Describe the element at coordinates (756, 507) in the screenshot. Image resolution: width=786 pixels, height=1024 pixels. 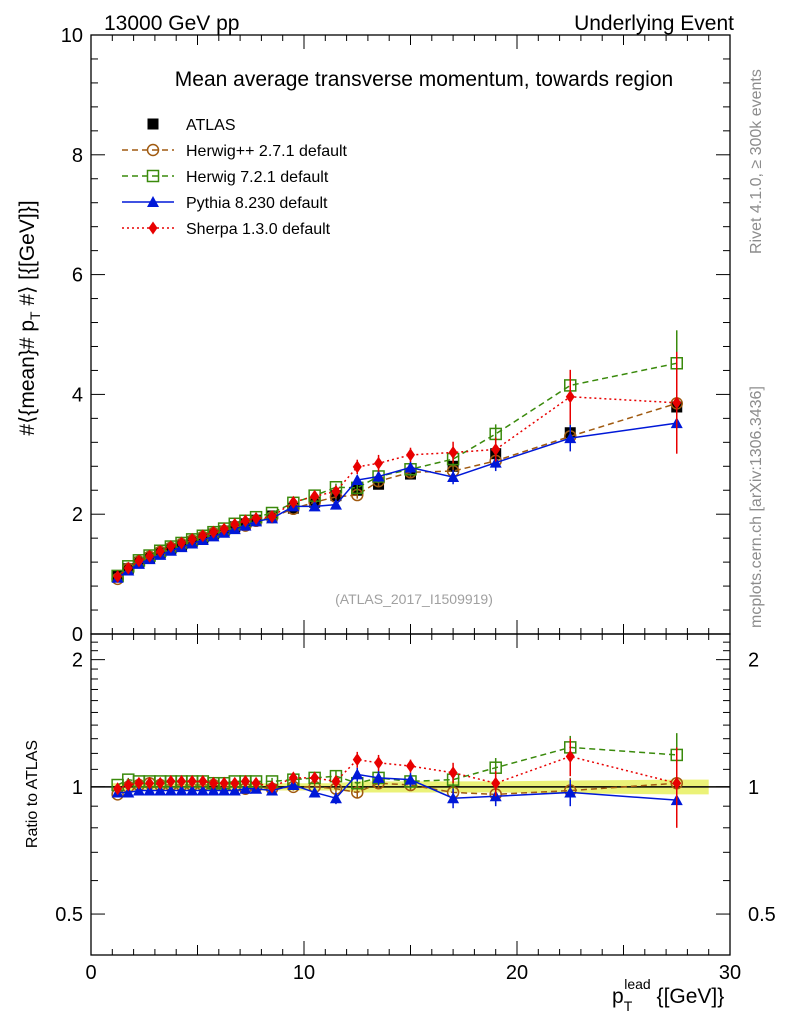
I see `mcplots-source-label: mcplots.cern.ch [arXiv:1306.3436]` at that location.